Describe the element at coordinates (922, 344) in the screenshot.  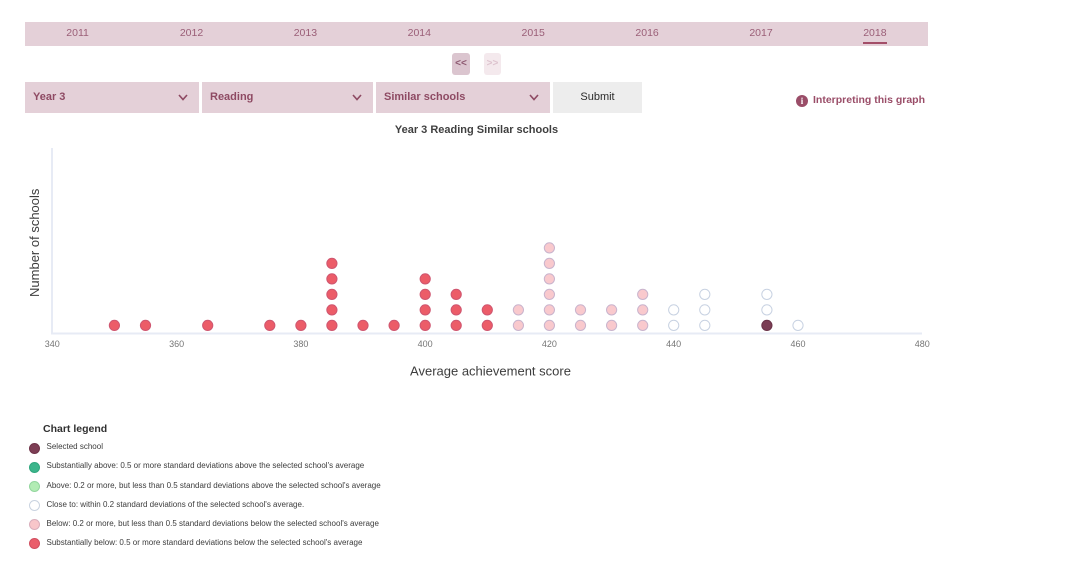
I see `svg-text: 480` at that location.